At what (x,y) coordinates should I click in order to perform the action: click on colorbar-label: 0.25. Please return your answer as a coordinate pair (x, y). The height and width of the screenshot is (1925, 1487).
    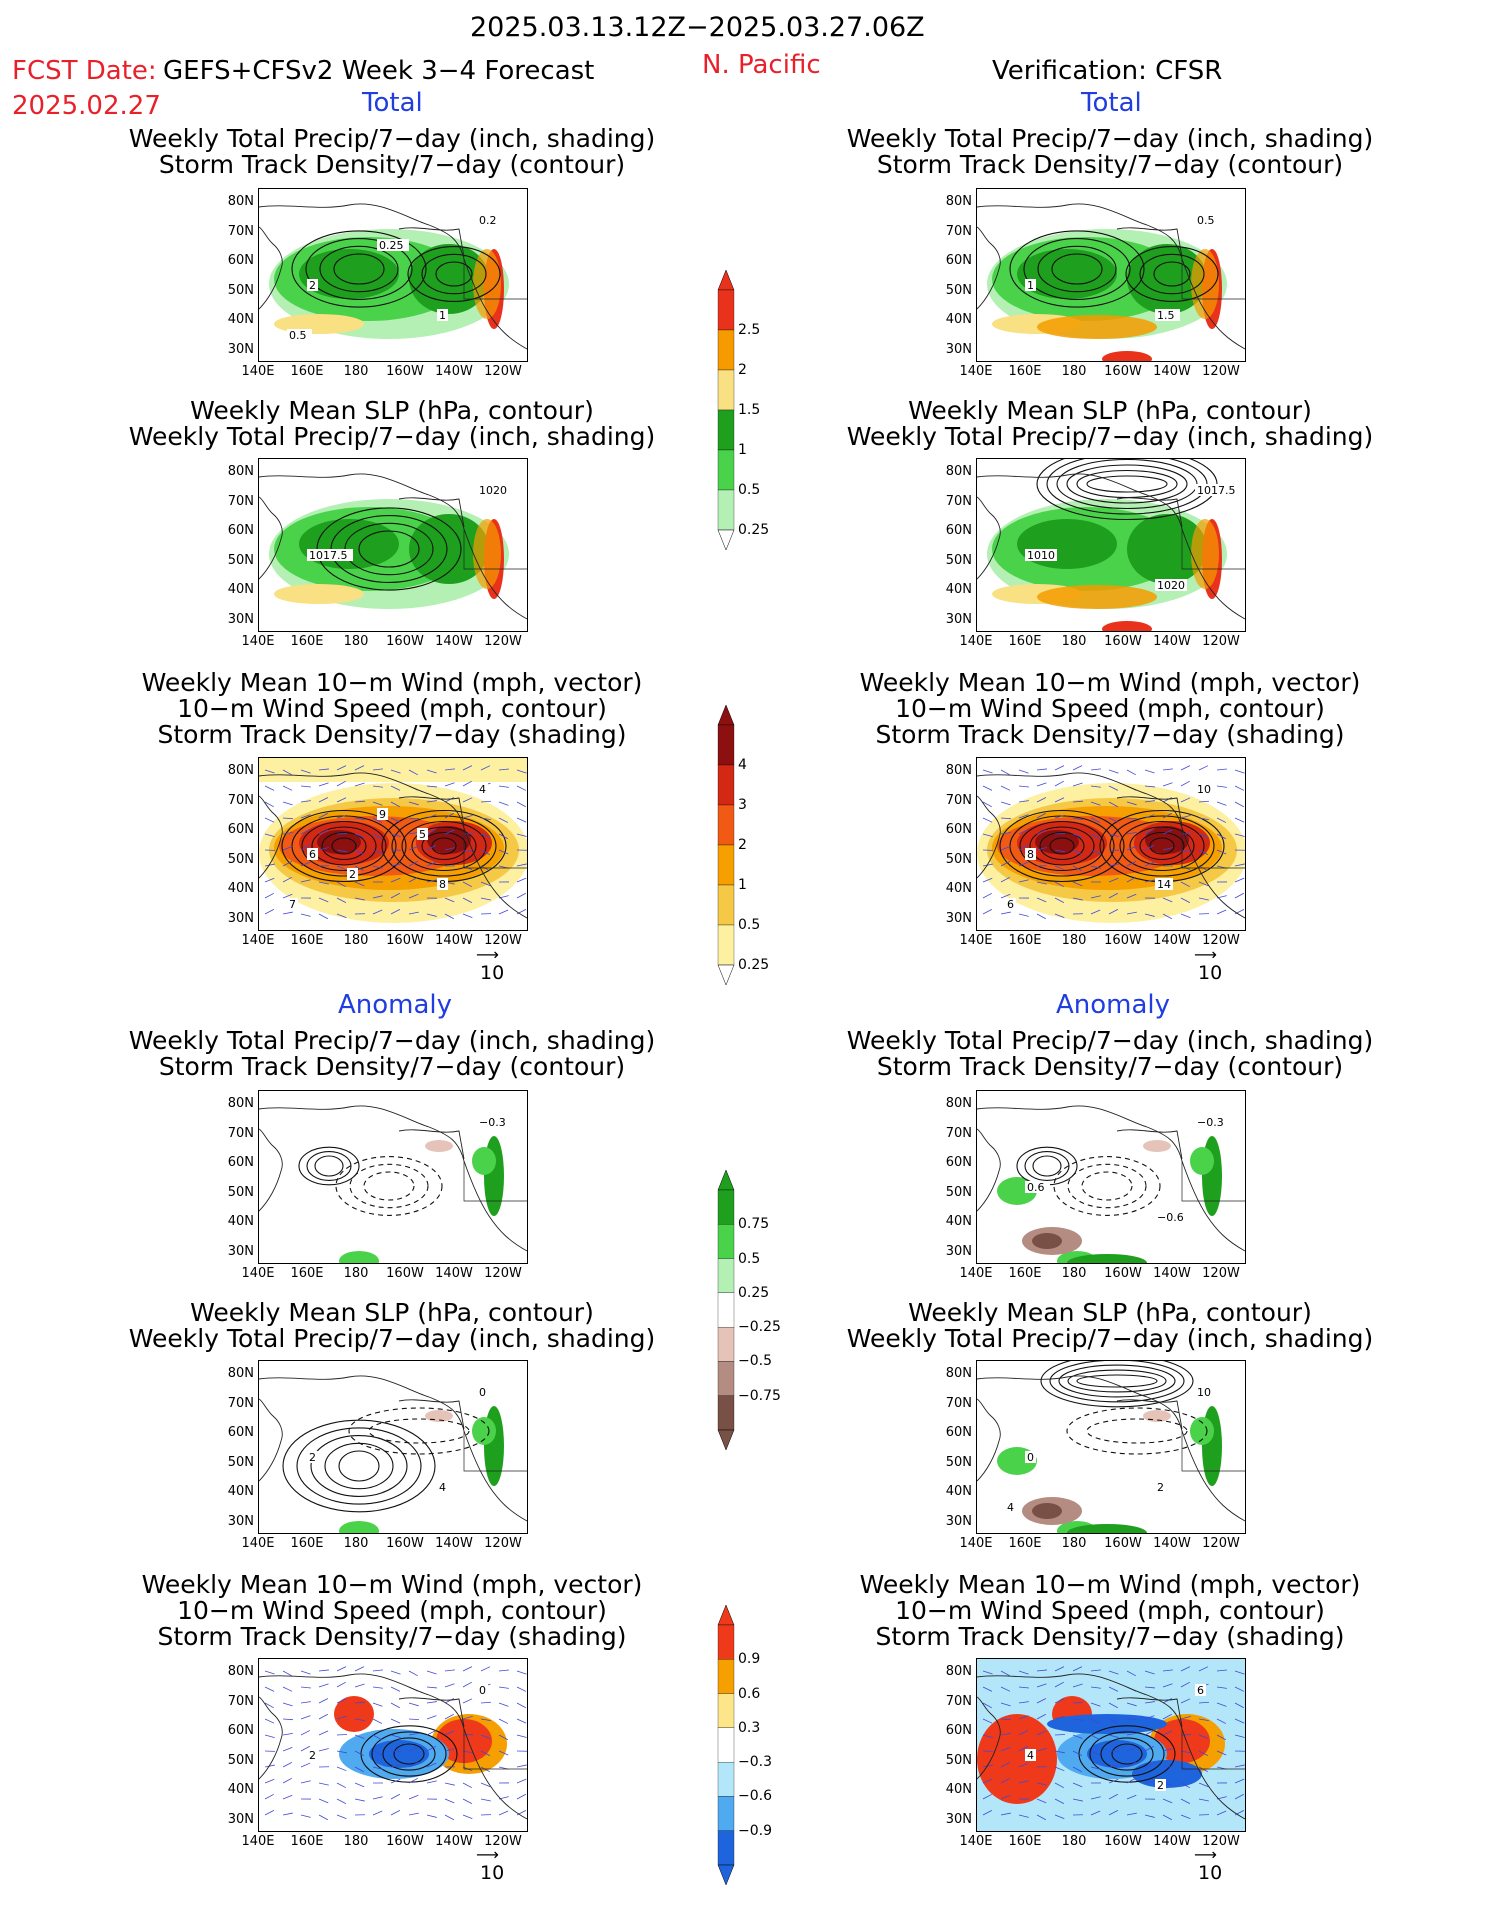
    Looking at the image, I should click on (754, 965).